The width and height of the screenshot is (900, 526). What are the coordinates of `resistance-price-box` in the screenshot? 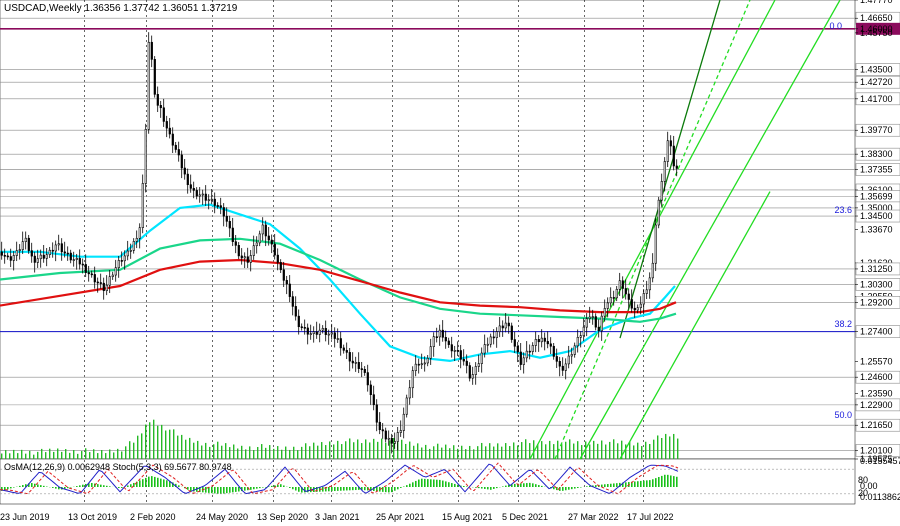 It's located at (878, 28).